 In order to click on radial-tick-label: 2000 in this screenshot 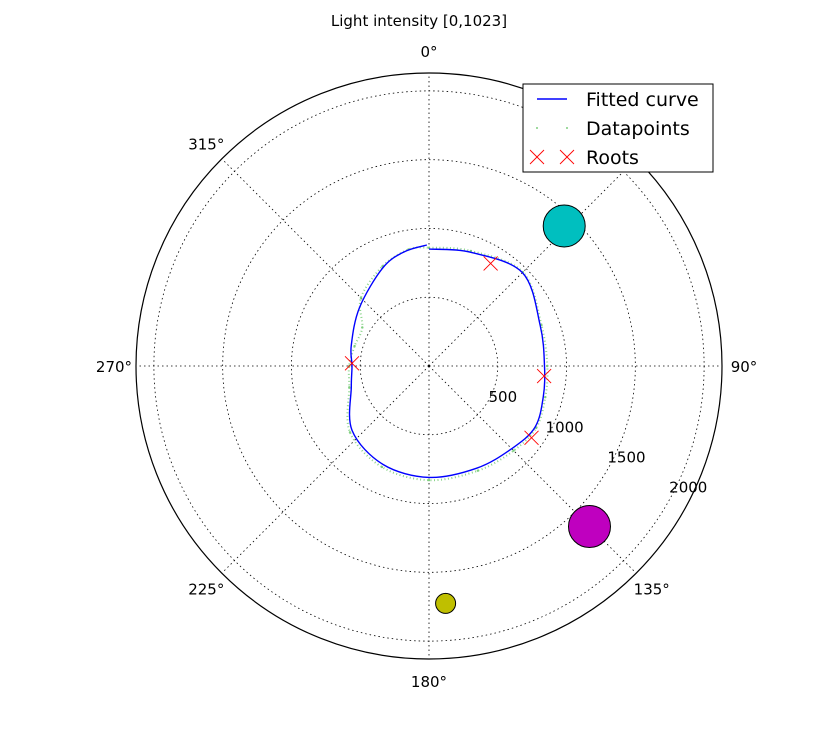, I will do `click(688, 488)`.